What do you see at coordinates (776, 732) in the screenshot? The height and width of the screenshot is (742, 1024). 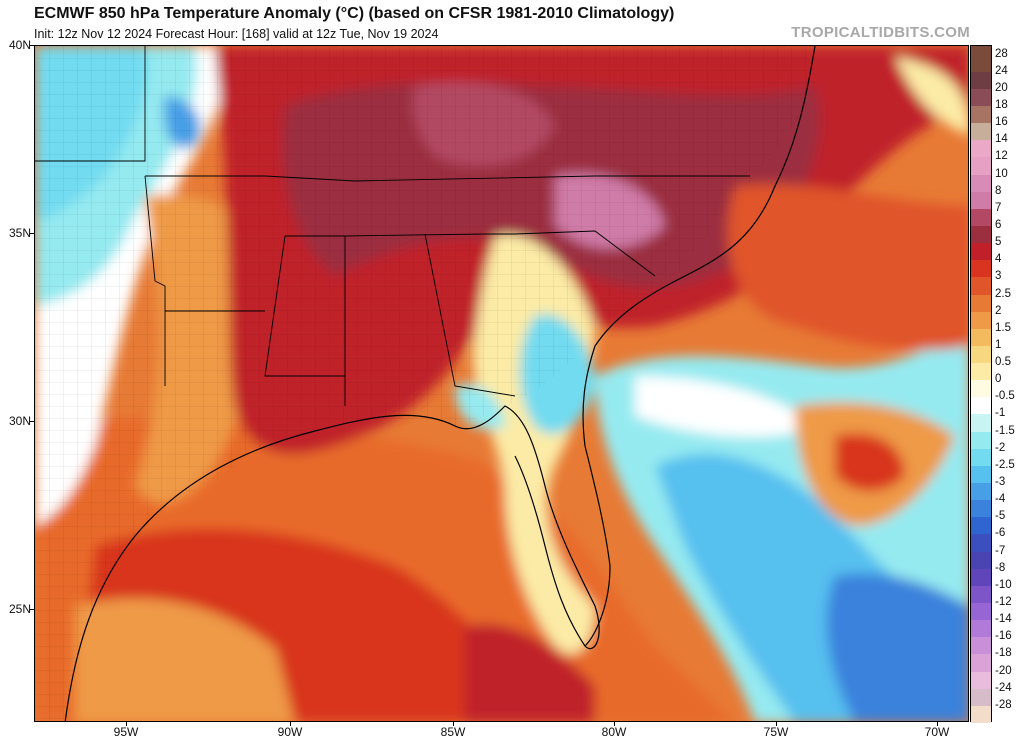 I see `lon-label: 75W` at bounding box center [776, 732].